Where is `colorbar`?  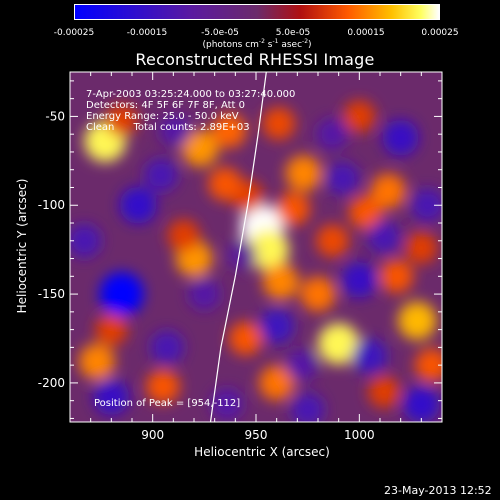 colorbar is located at coordinates (257, 12).